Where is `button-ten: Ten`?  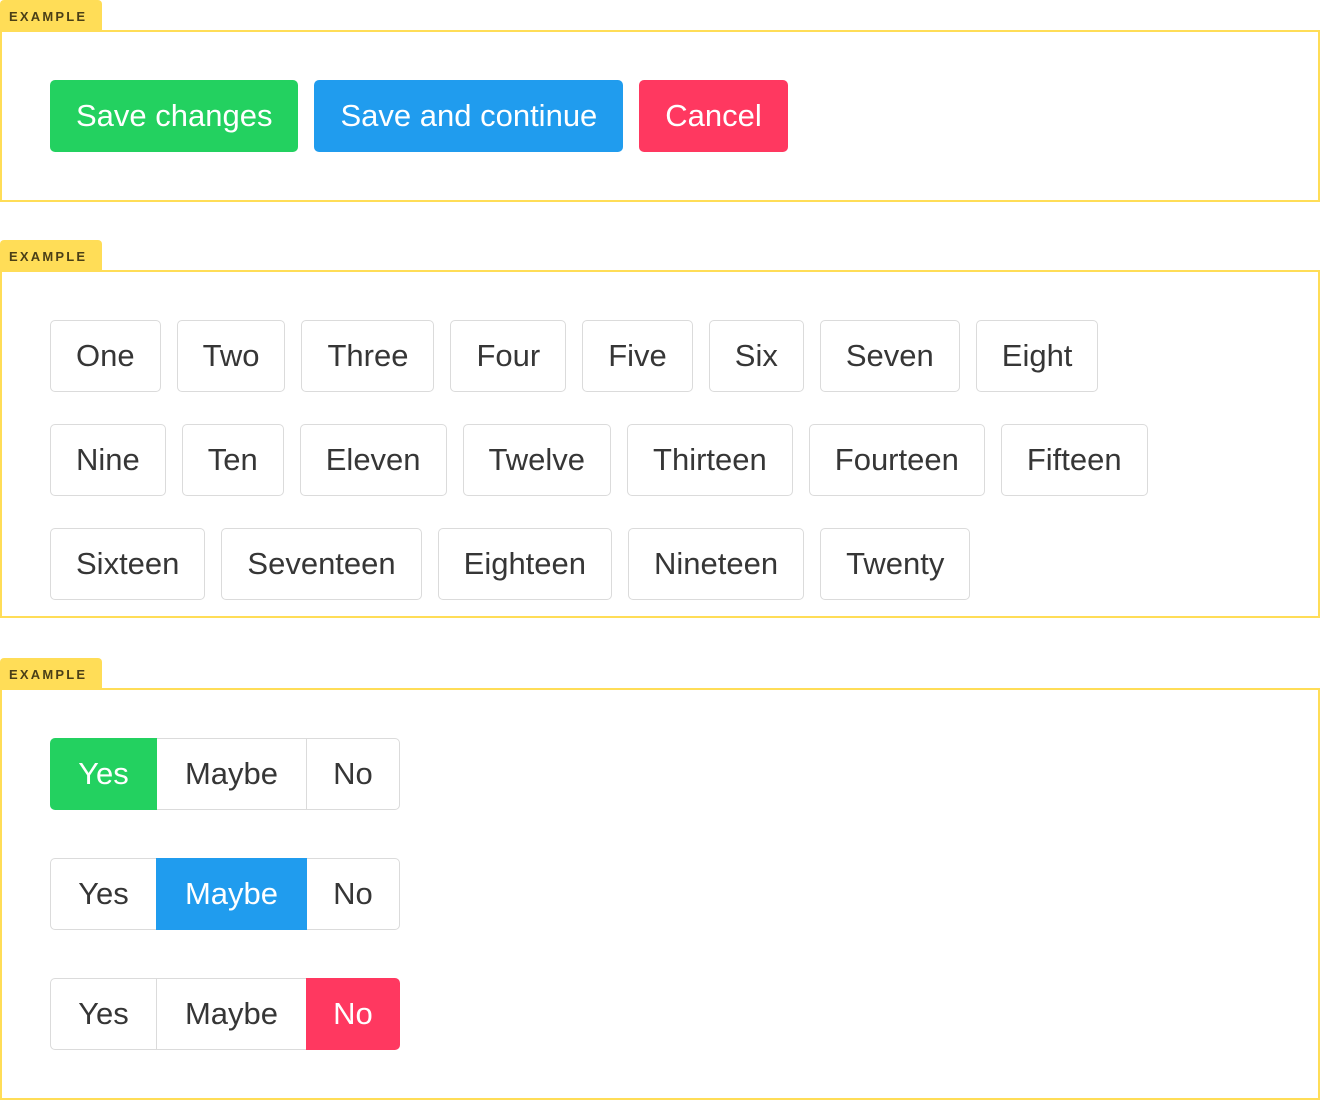
button-ten: Ten is located at coordinates (232, 460).